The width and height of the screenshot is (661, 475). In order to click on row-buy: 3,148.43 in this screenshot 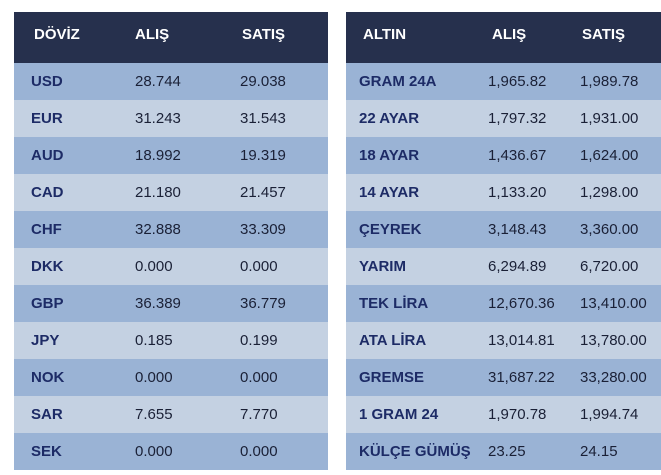, I will do `click(517, 229)`.